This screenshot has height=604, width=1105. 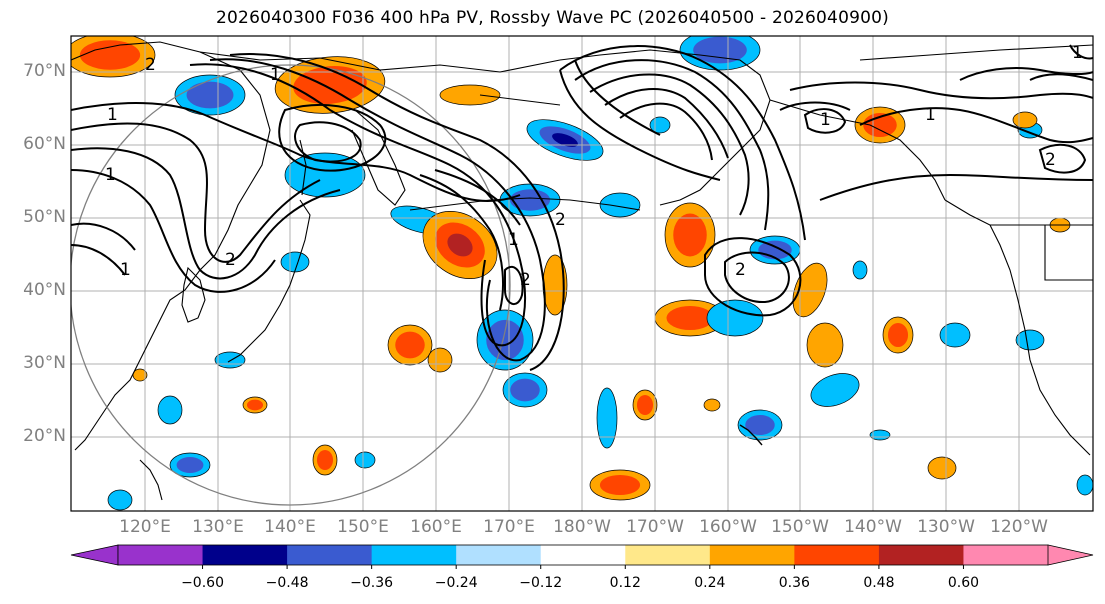 What do you see at coordinates (363, 527) in the screenshot?
I see `lon-label: 150°E` at bounding box center [363, 527].